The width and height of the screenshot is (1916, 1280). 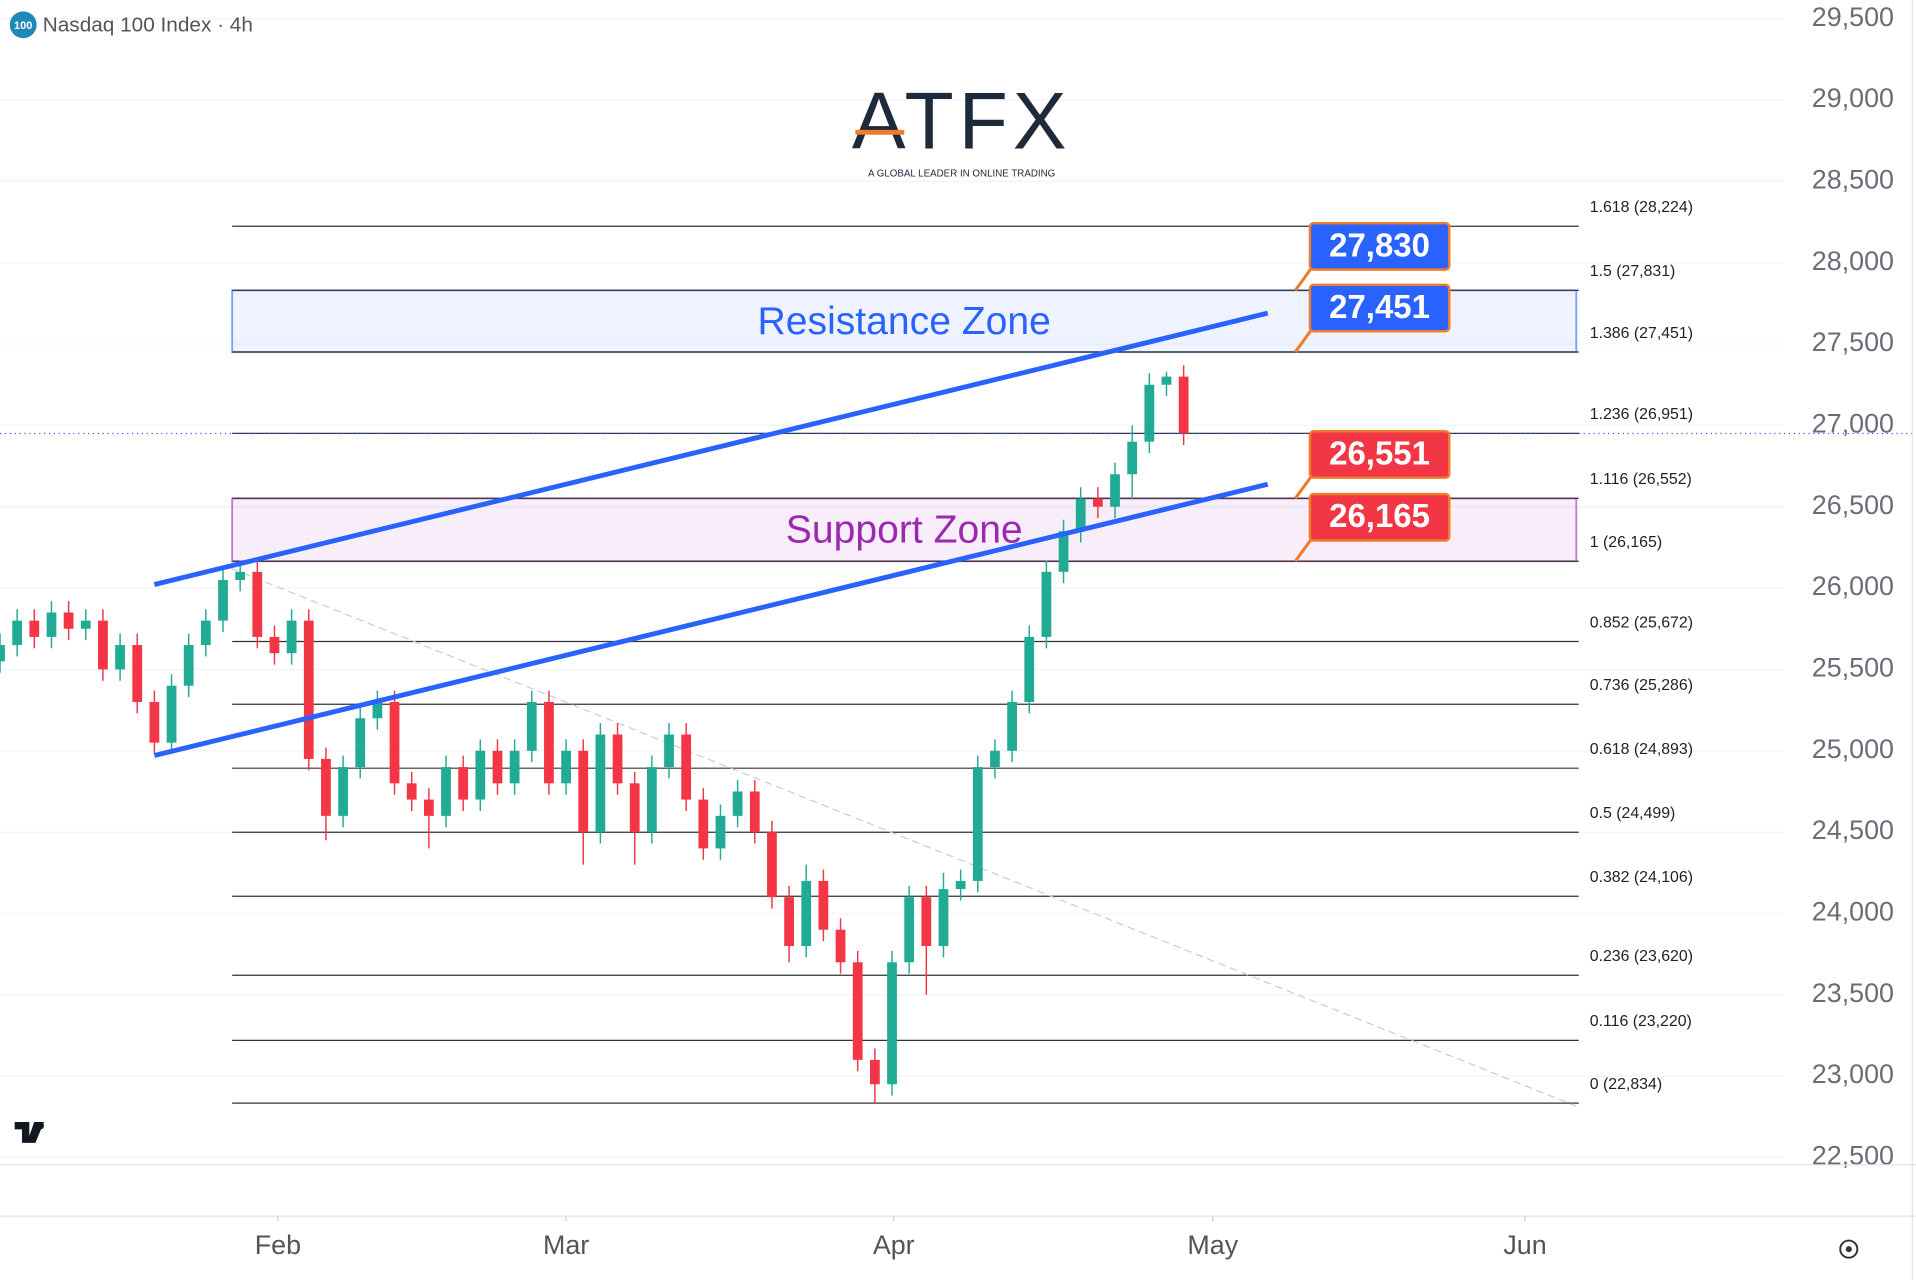 I want to click on y-tick-label: 23,500, so click(x=1853, y=993).